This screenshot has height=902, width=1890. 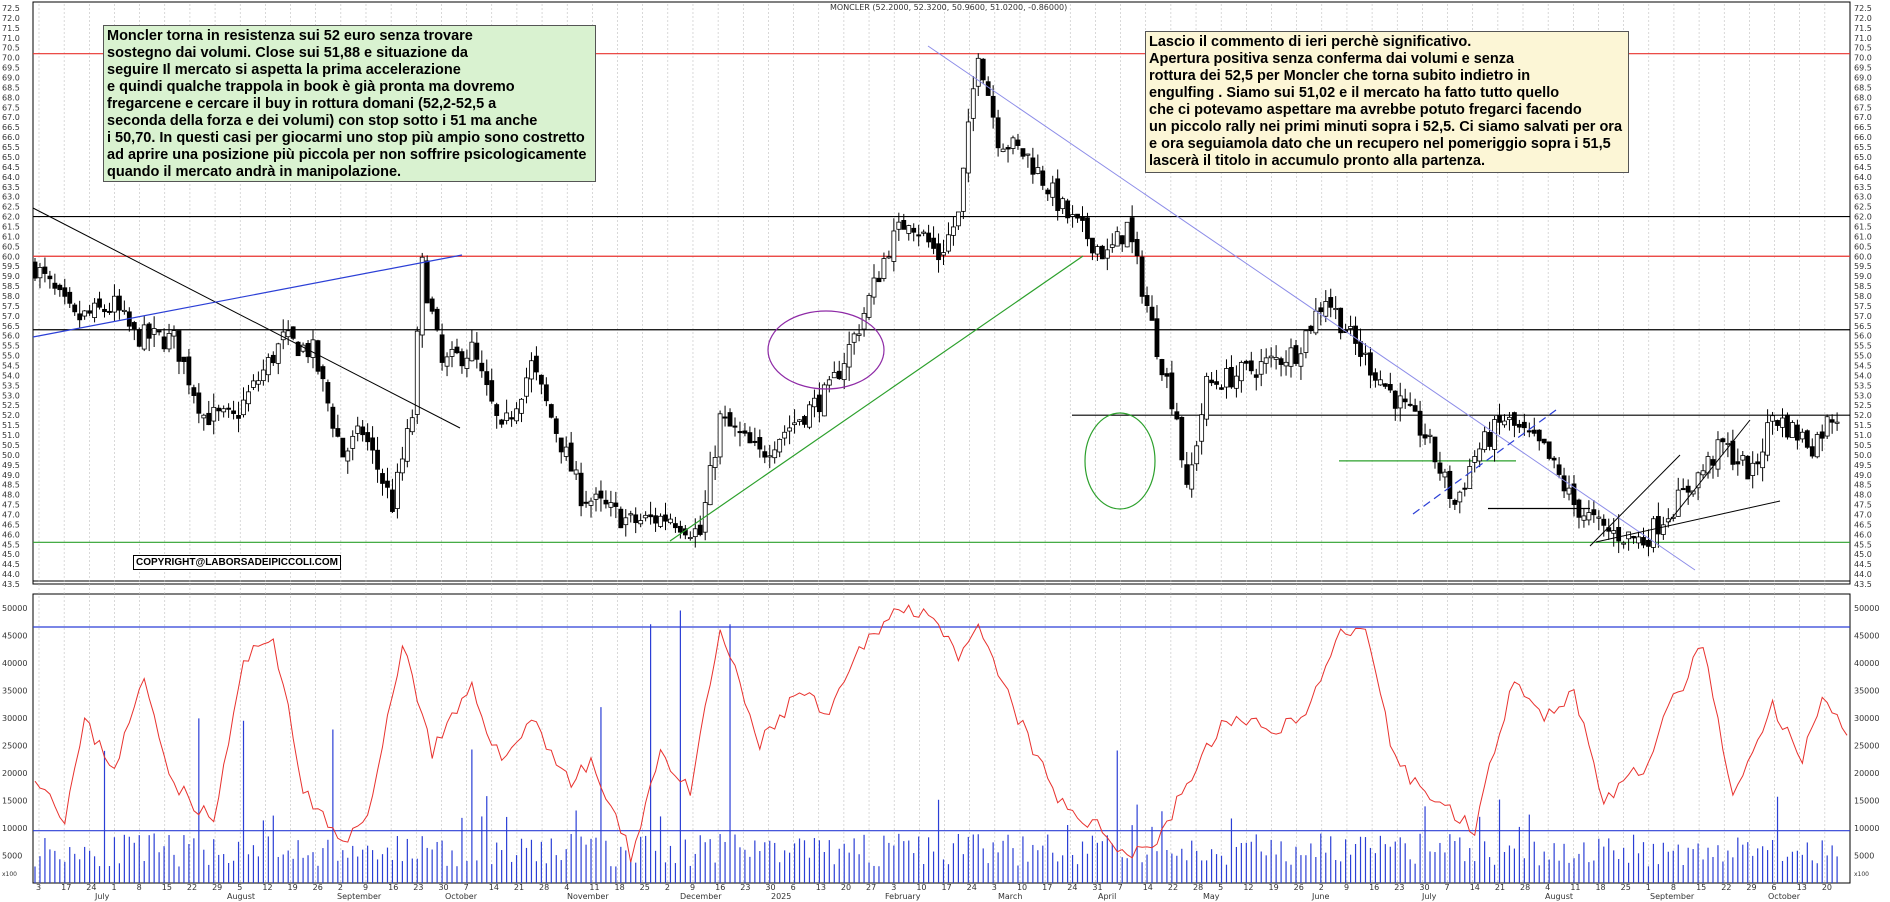 I want to click on x-month-label: September, so click(x=1672, y=896).